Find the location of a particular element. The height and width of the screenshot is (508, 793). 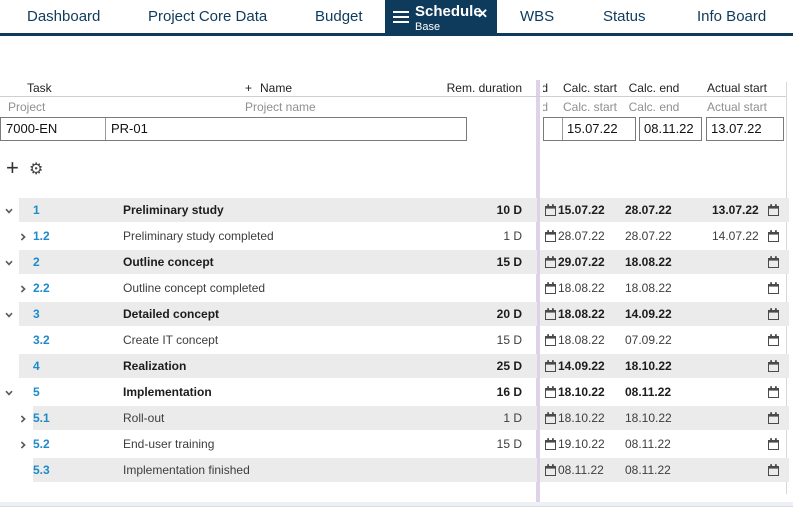

project-input: 7000-EN PR-01 is located at coordinates (233, 129).